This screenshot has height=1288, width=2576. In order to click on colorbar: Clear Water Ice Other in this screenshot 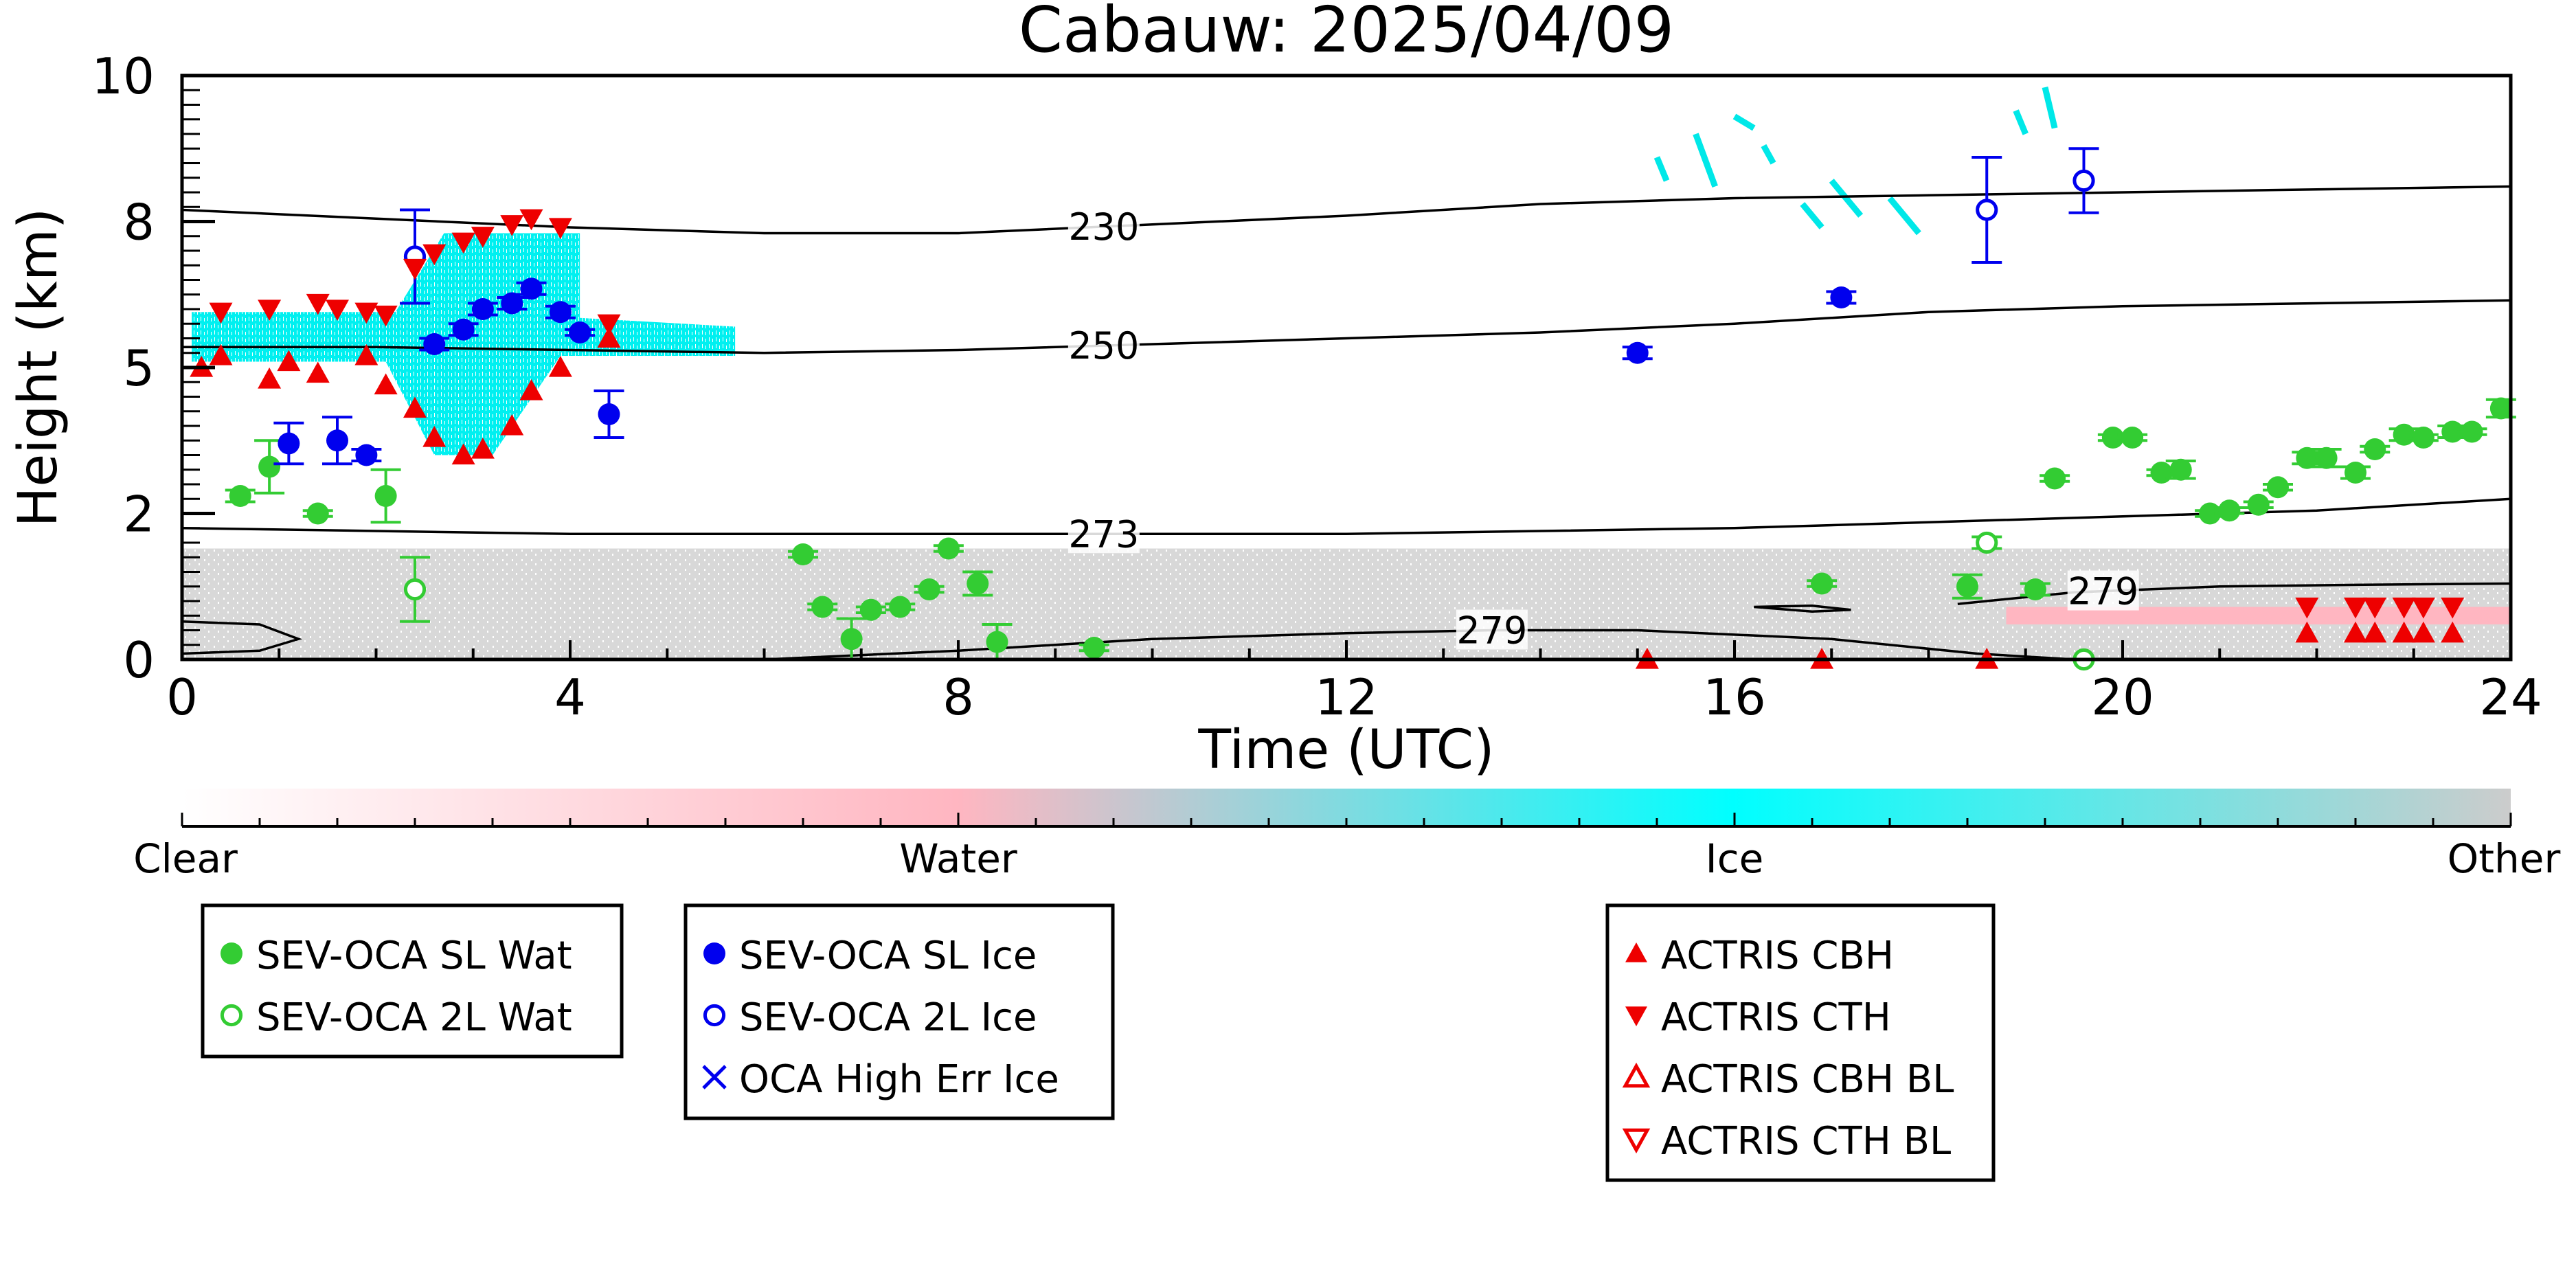, I will do `click(1346, 835)`.